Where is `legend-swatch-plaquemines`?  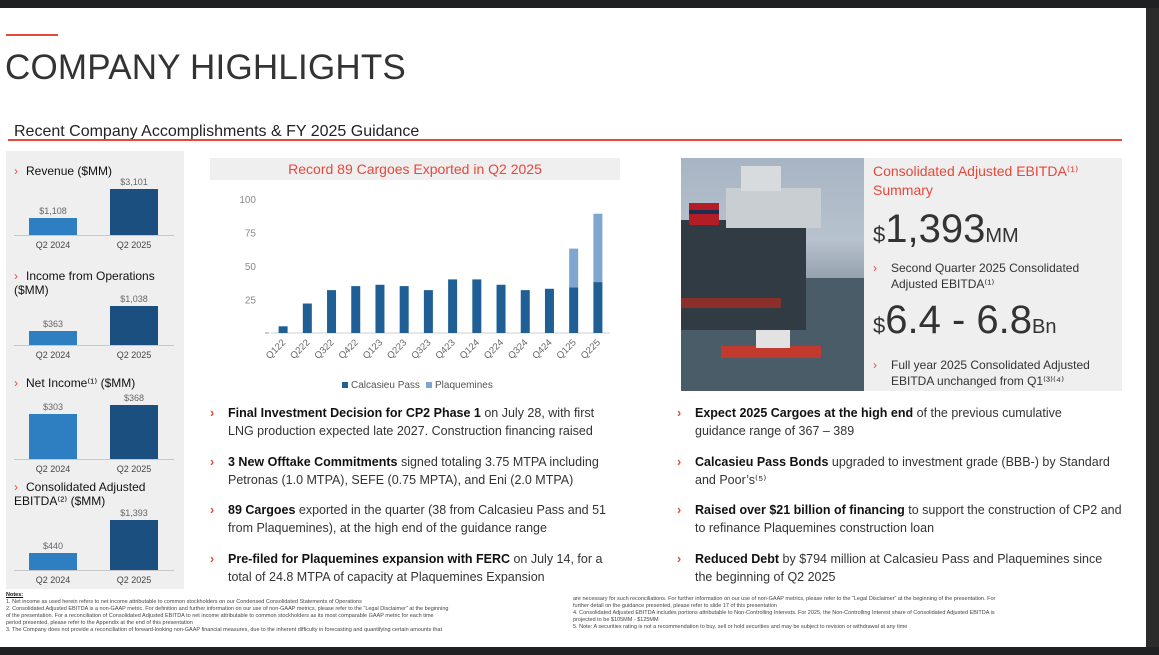
legend-swatch-plaquemines is located at coordinates (429, 385).